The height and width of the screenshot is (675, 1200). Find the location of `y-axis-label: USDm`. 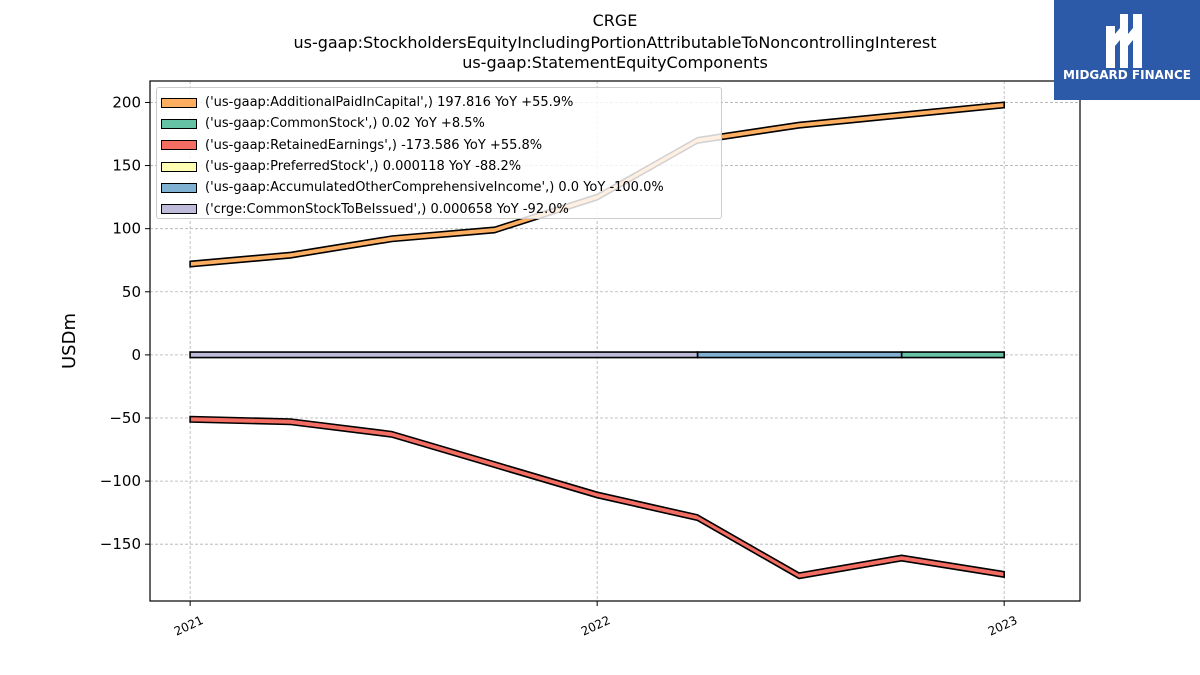

y-axis-label: USDm is located at coordinates (69, 341).